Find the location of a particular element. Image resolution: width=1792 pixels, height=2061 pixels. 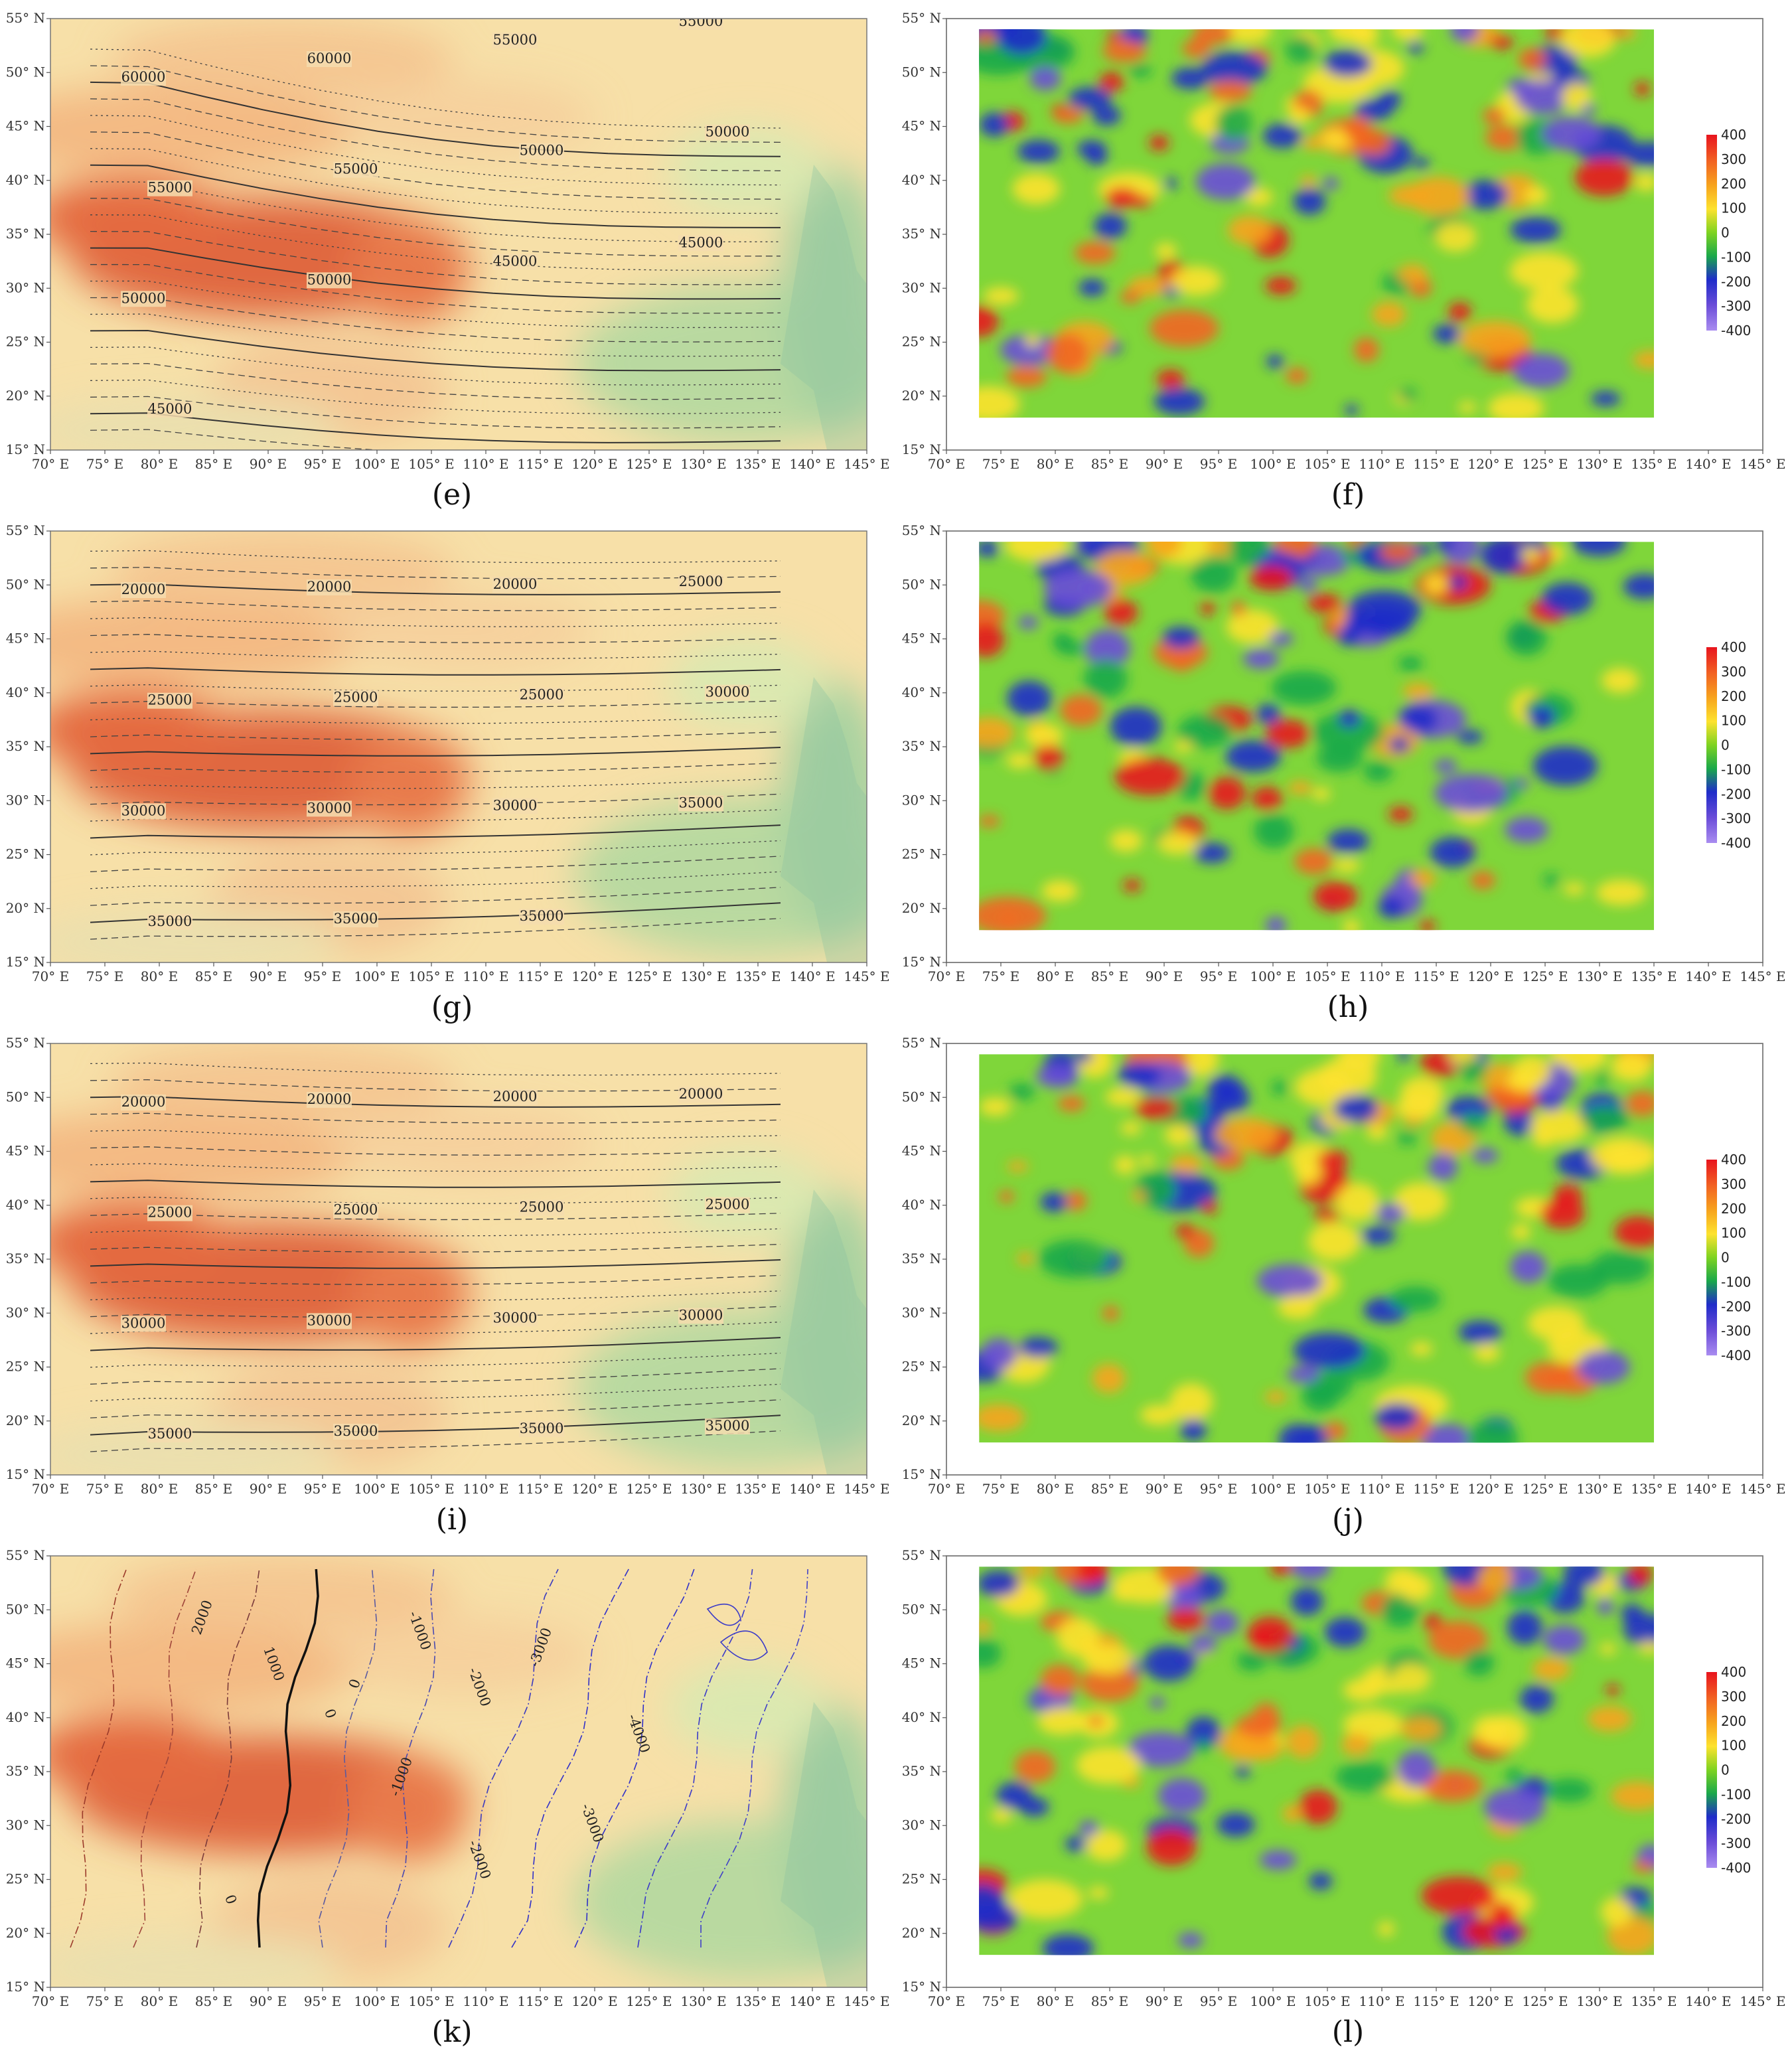

lat-tick-label: 50° N is located at coordinates (922, 72).